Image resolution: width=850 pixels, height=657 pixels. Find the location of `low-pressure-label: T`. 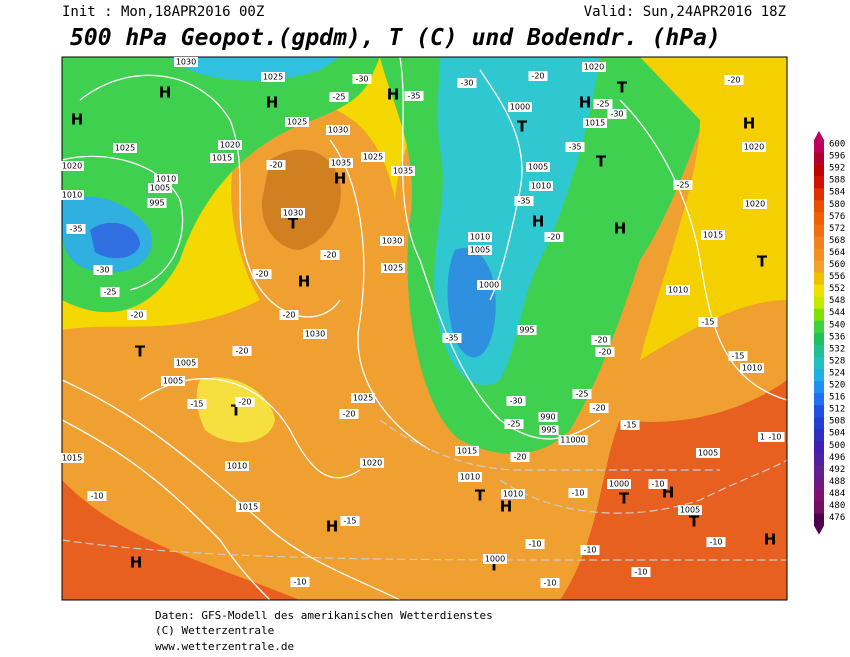

low-pressure-label: T is located at coordinates (694, 522).